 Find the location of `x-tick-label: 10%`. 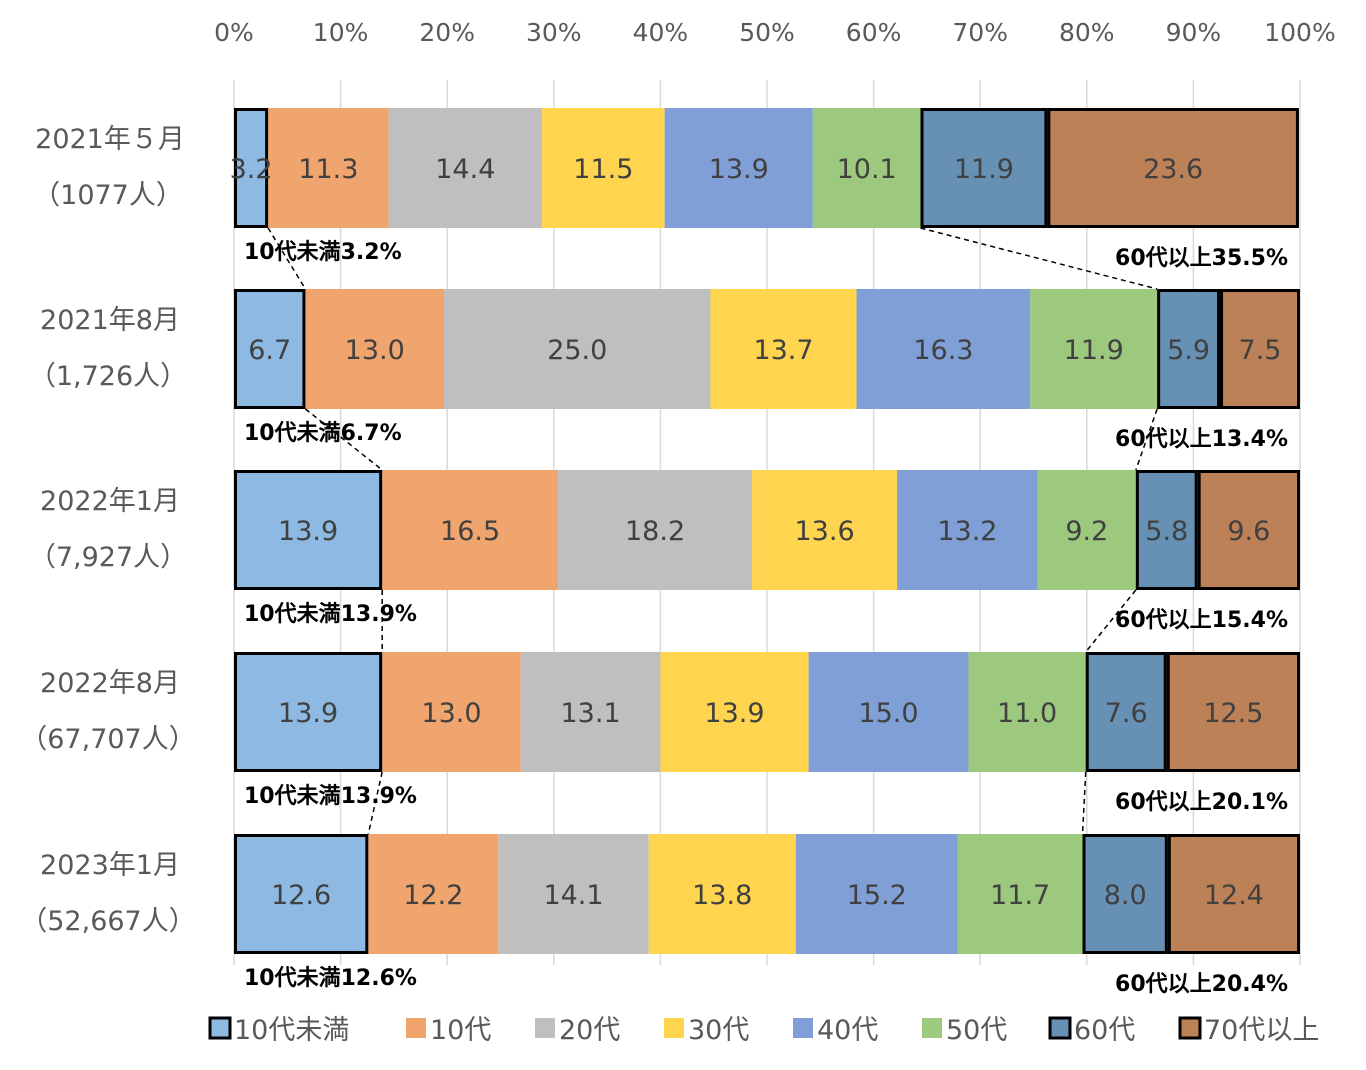

x-tick-label: 10% is located at coordinates (341, 32).